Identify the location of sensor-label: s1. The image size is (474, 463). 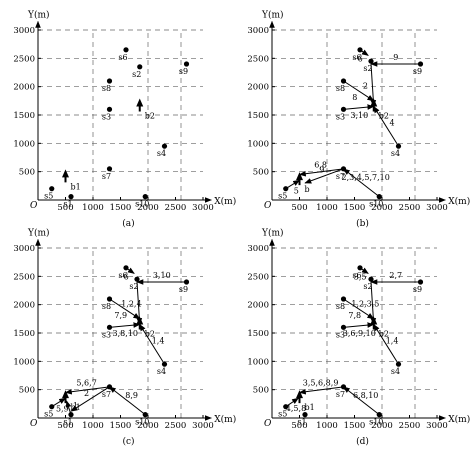
(301, 422).